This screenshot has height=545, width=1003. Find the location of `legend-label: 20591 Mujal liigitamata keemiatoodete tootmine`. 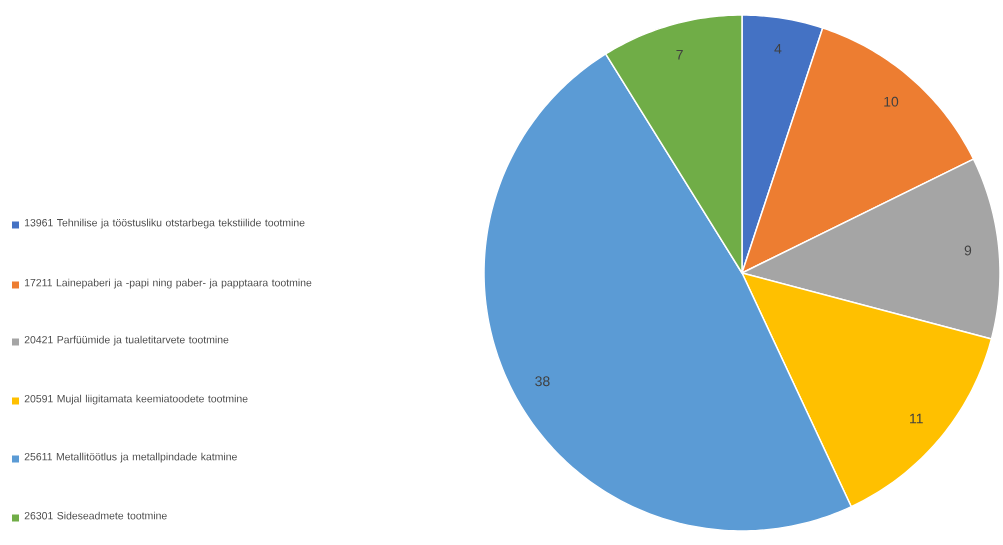

legend-label: 20591 Mujal liigitamata keemiatoodete tootmine is located at coordinates (136, 399).